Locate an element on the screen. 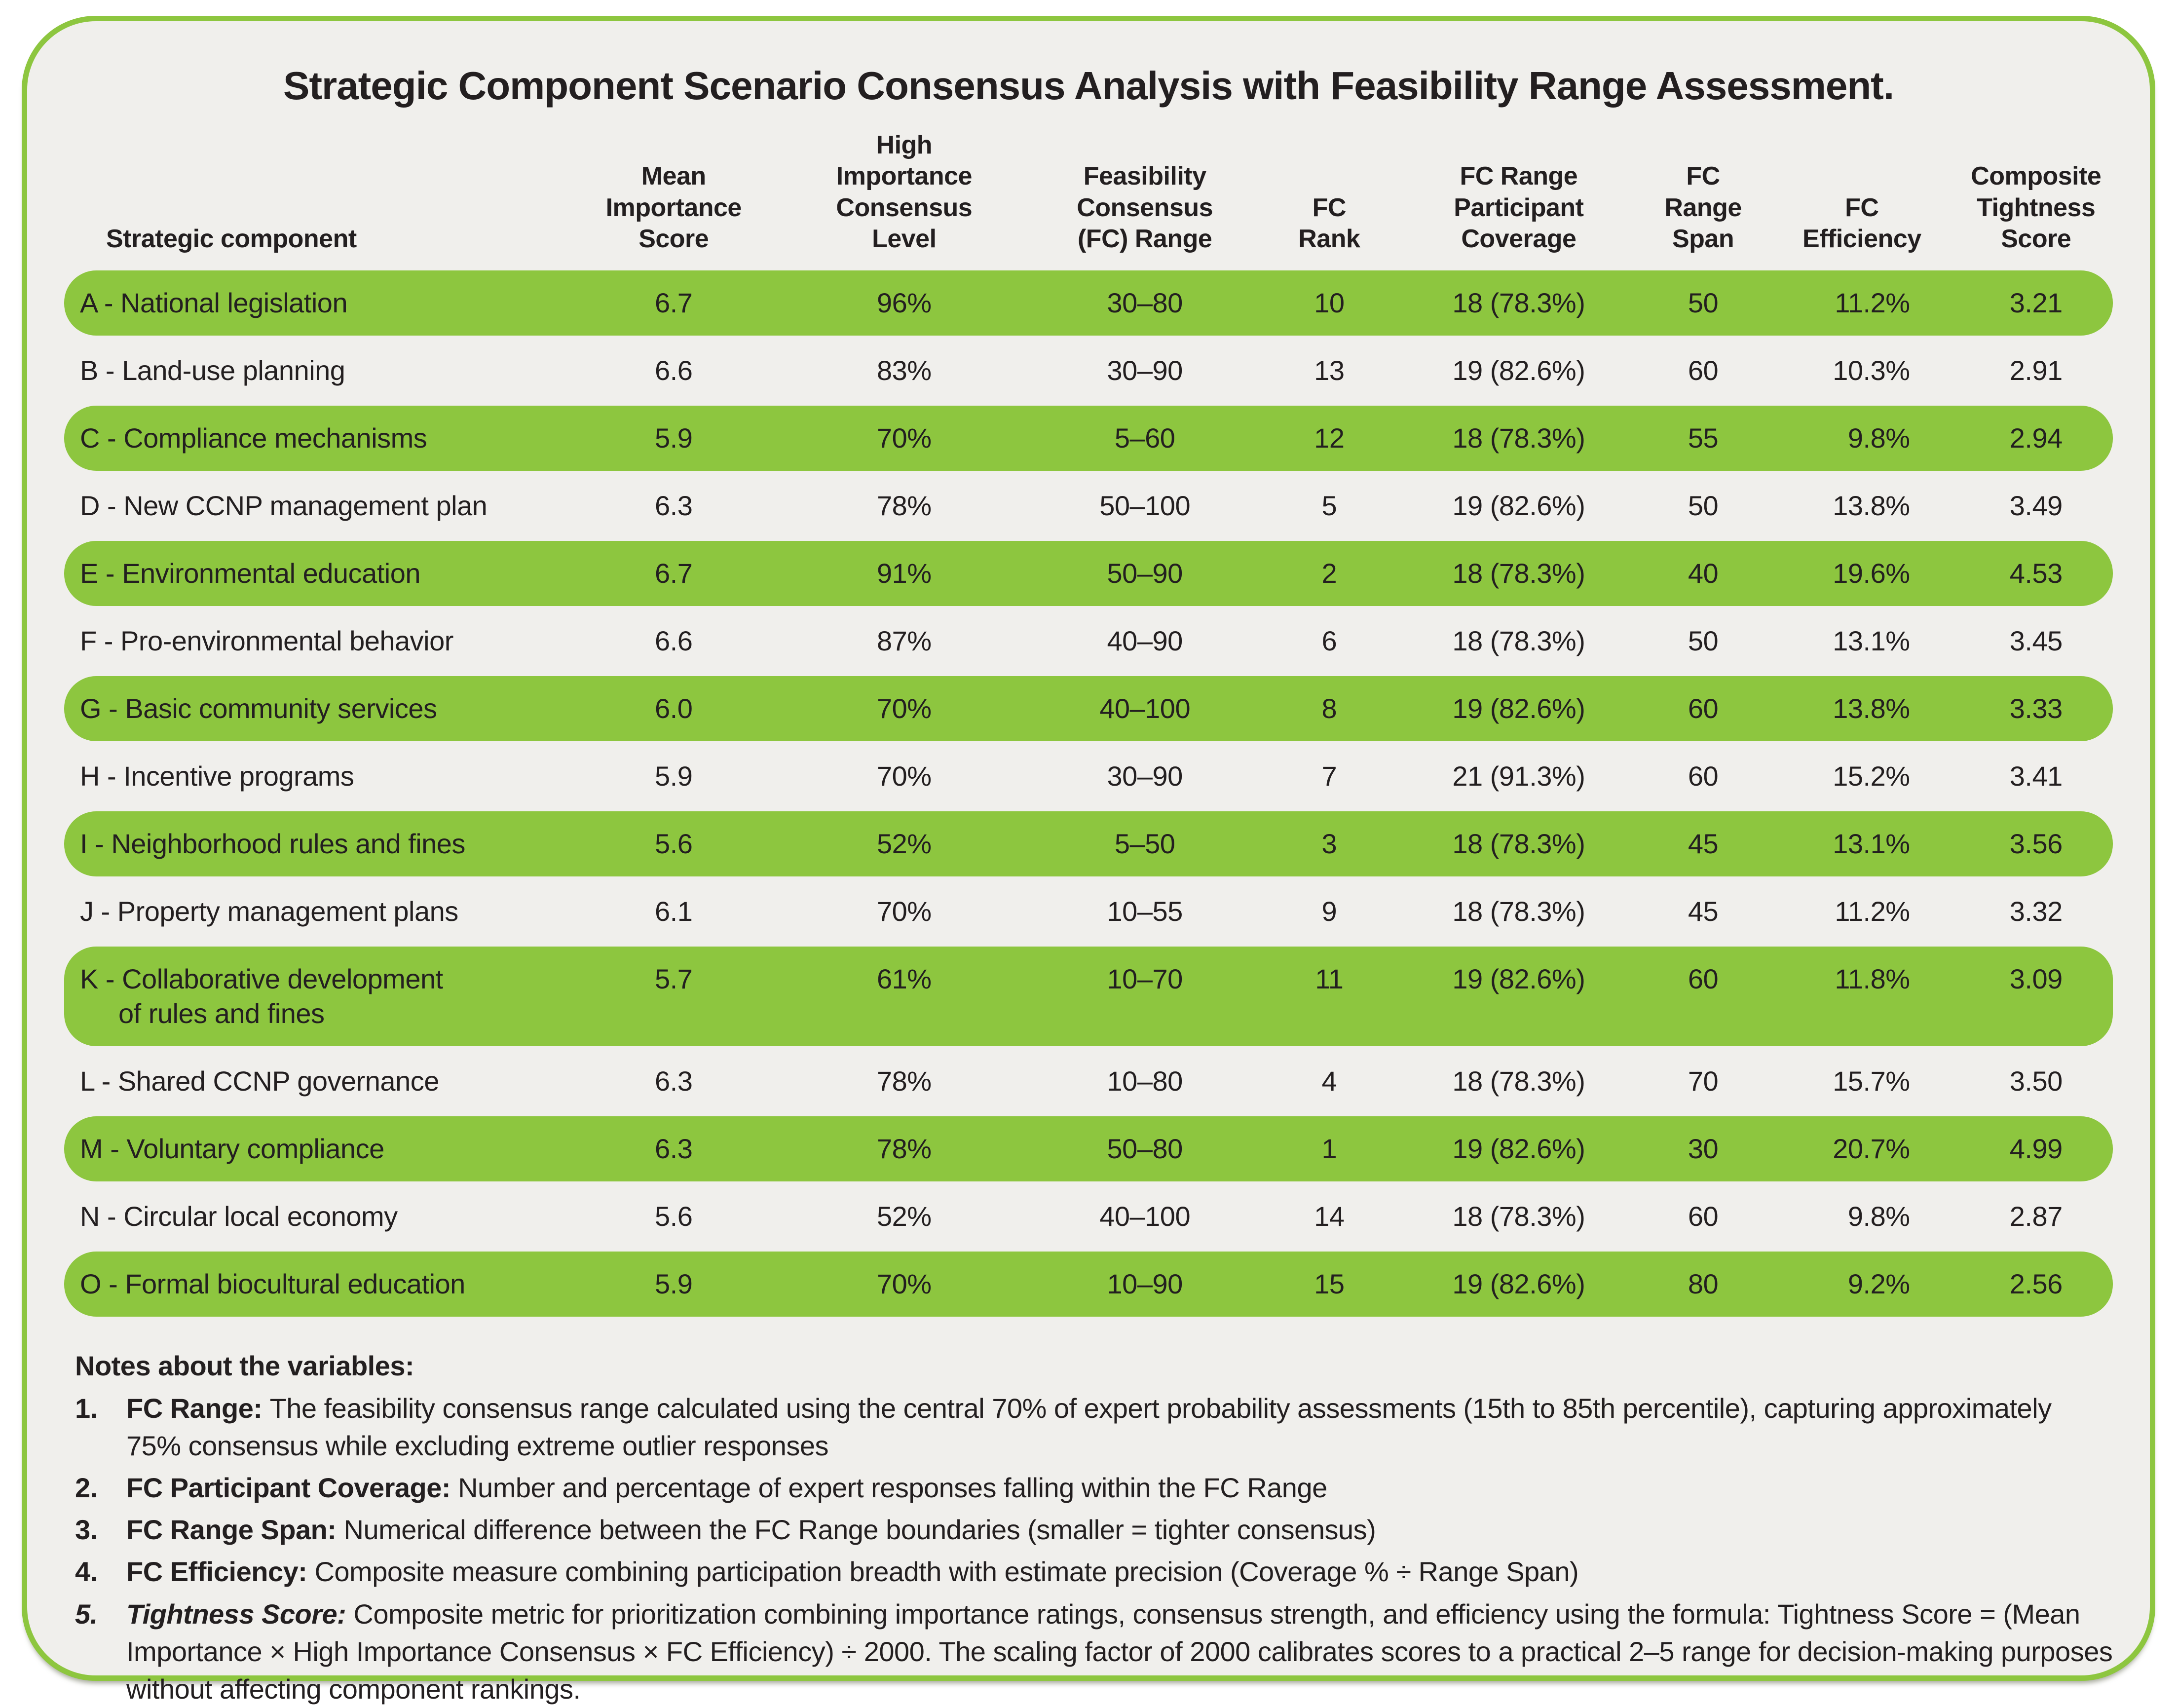 The image size is (2177, 1708). rank-cell: 2 is located at coordinates (1329, 573).